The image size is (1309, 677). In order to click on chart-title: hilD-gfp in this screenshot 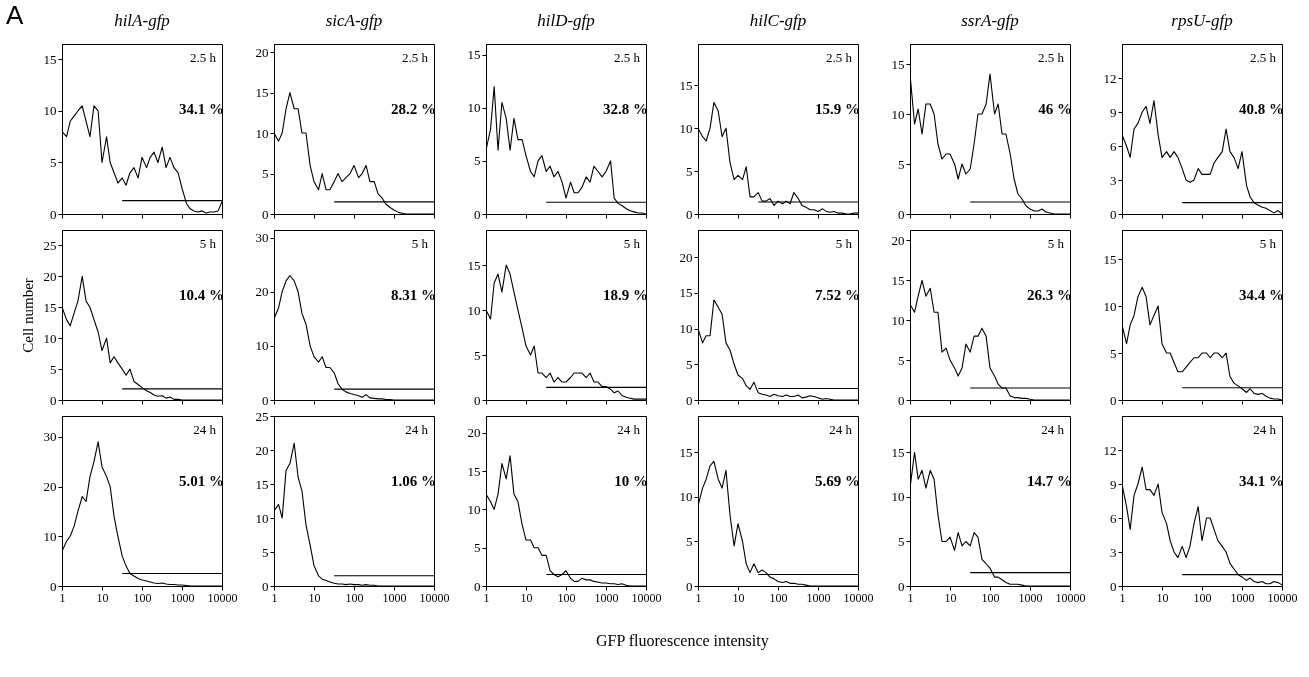, I will do `click(566, 20)`.